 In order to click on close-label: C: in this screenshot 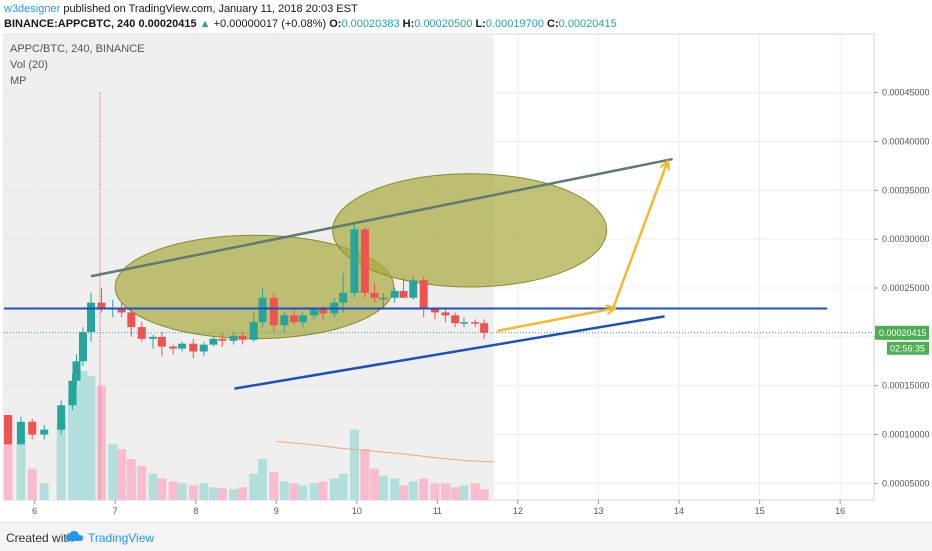, I will do `click(553, 24)`.